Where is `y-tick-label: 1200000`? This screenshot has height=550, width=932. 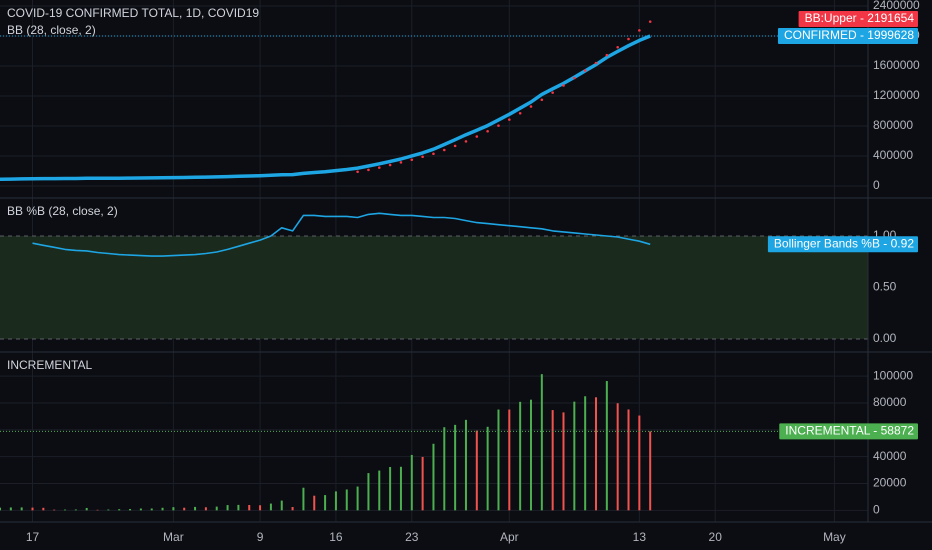
y-tick-label: 1200000 is located at coordinates (896, 95).